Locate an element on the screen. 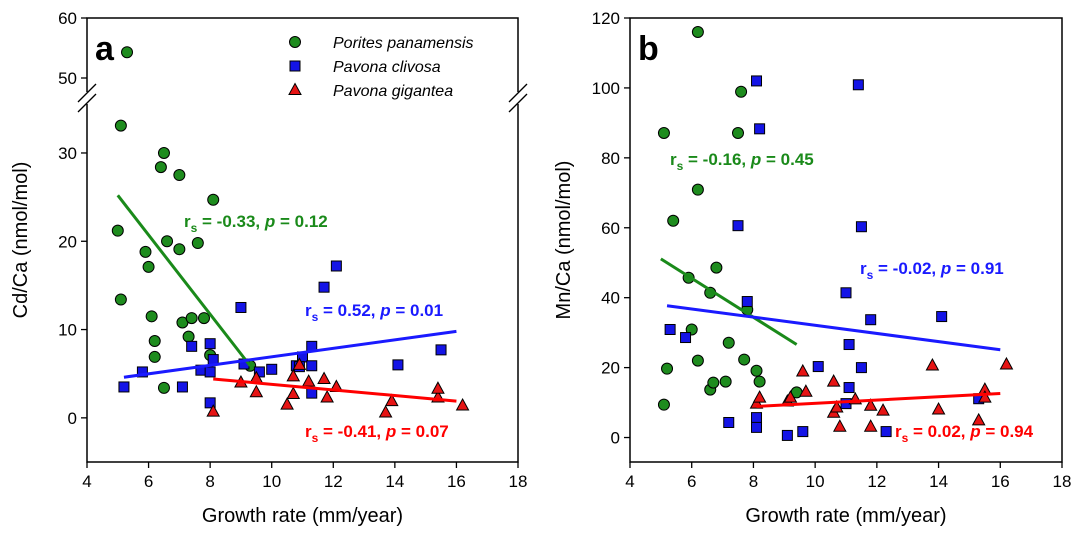  legend-label: Pavona gigantea is located at coordinates (393, 91).